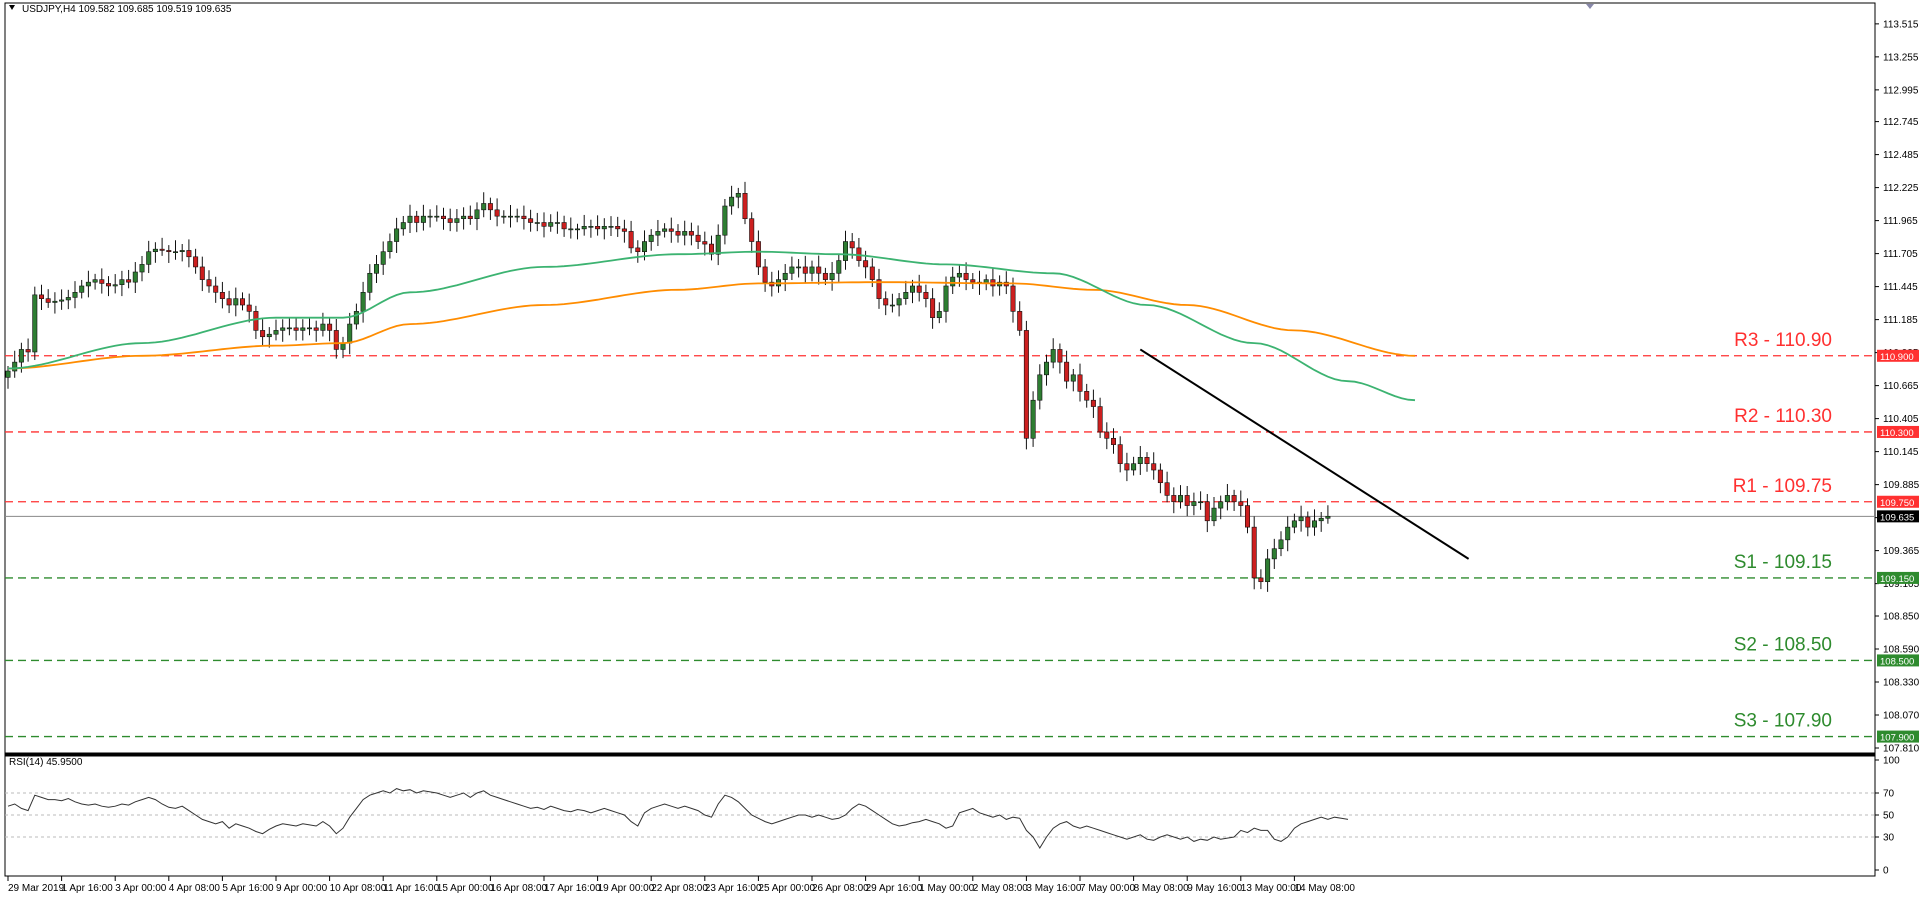  What do you see at coordinates (518, 888) in the screenshot?
I see `time-tick-label: 16 Apr 08:00` at bounding box center [518, 888].